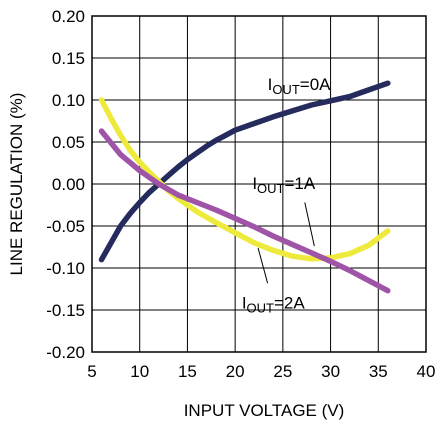  What do you see at coordinates (65, 268) in the screenshot?
I see `y-tick-label: -0.10` at bounding box center [65, 268].